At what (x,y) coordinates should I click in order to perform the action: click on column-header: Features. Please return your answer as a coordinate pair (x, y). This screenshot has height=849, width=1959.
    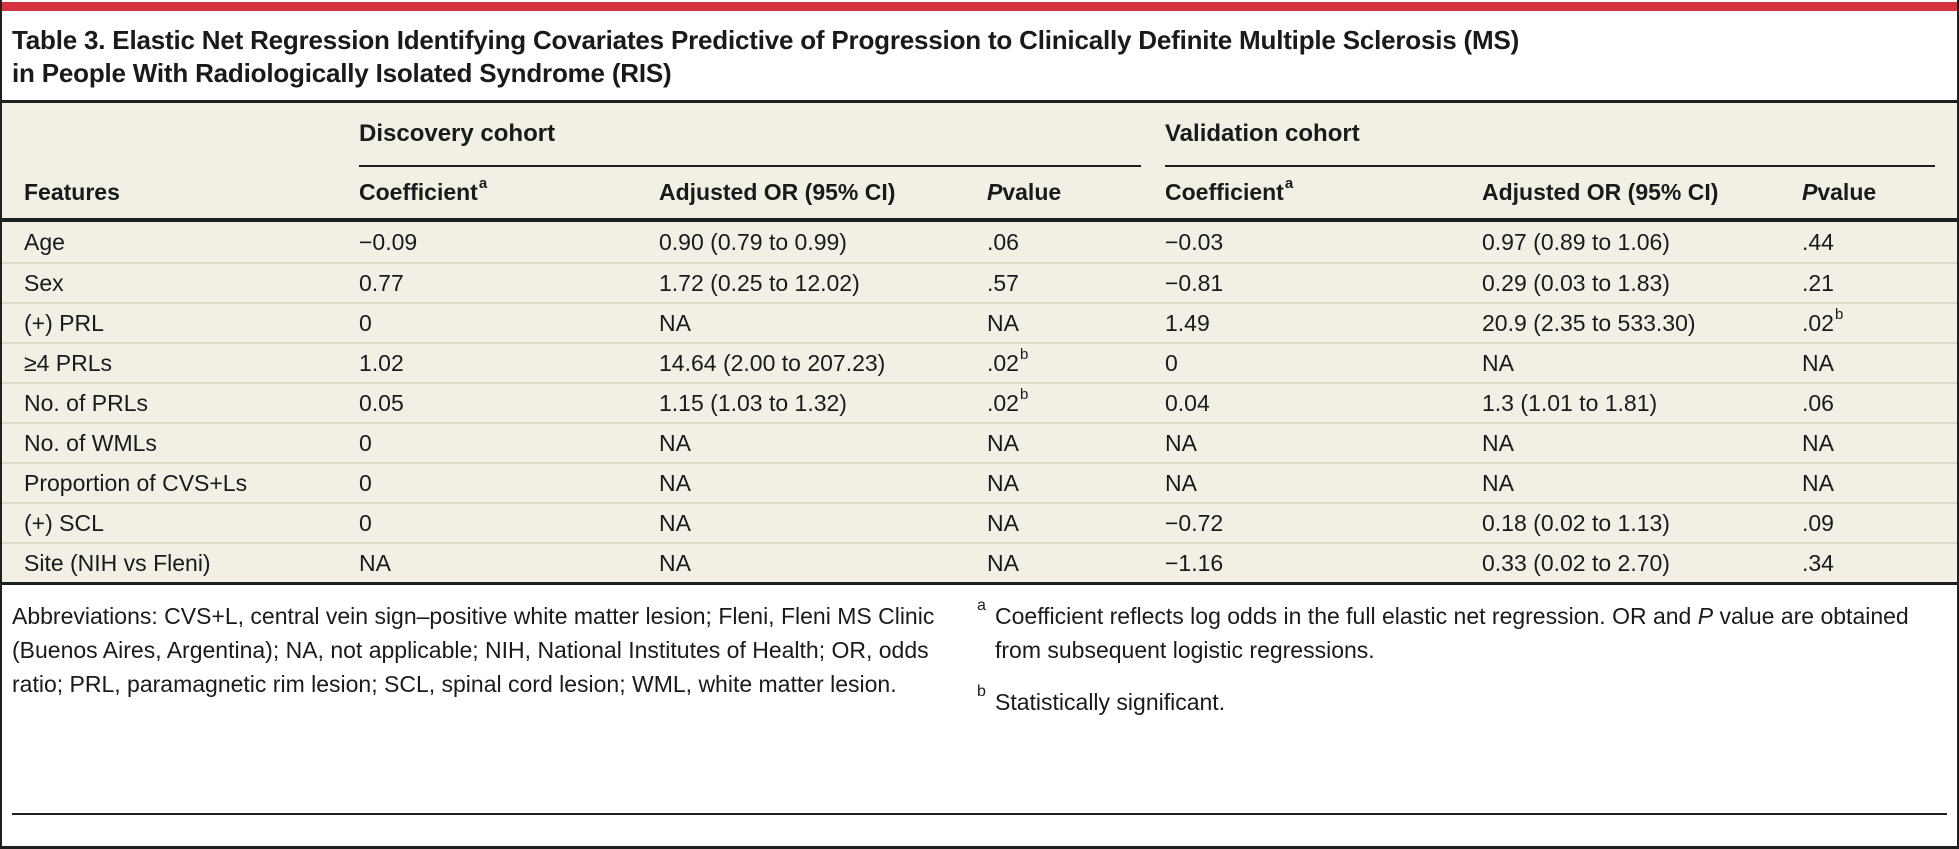
    Looking at the image, I should click on (72, 191).